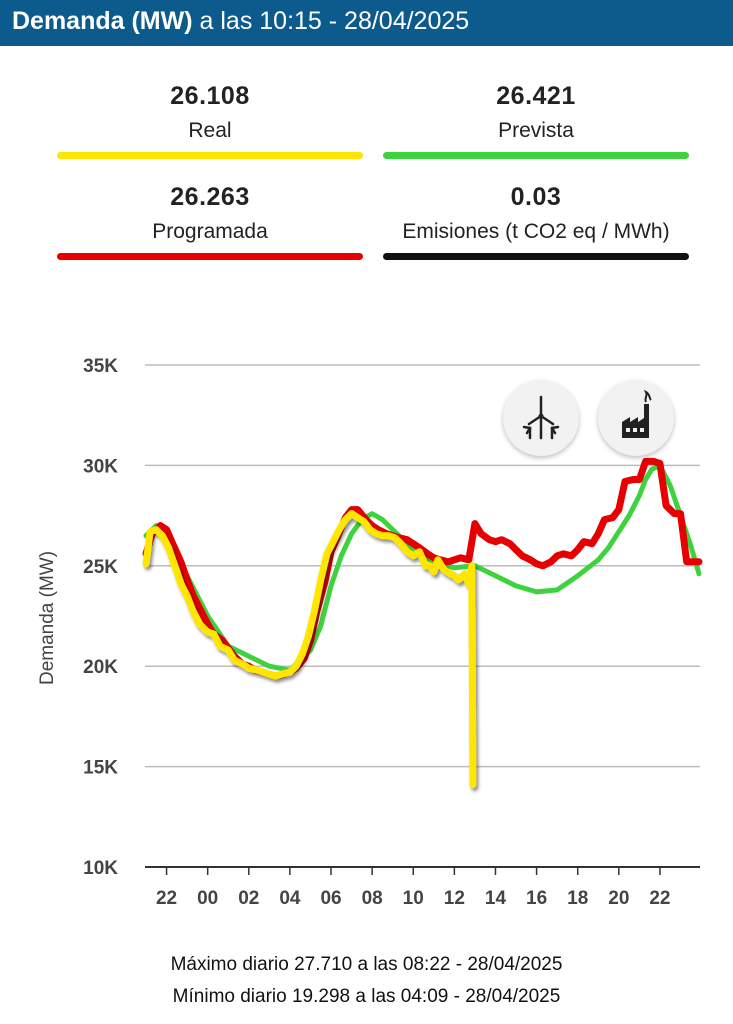 This screenshot has width=733, height=1024. What do you see at coordinates (413, 898) in the screenshot?
I see `x-tick-label: 10` at bounding box center [413, 898].